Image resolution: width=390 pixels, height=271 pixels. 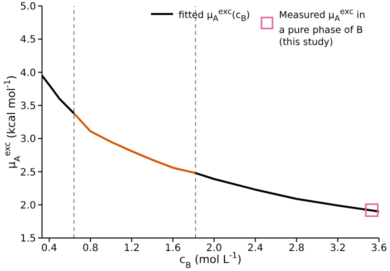 What do you see at coordinates (296, 248) in the screenshot?
I see `x-tick-label: 2.8` at bounding box center [296, 248].